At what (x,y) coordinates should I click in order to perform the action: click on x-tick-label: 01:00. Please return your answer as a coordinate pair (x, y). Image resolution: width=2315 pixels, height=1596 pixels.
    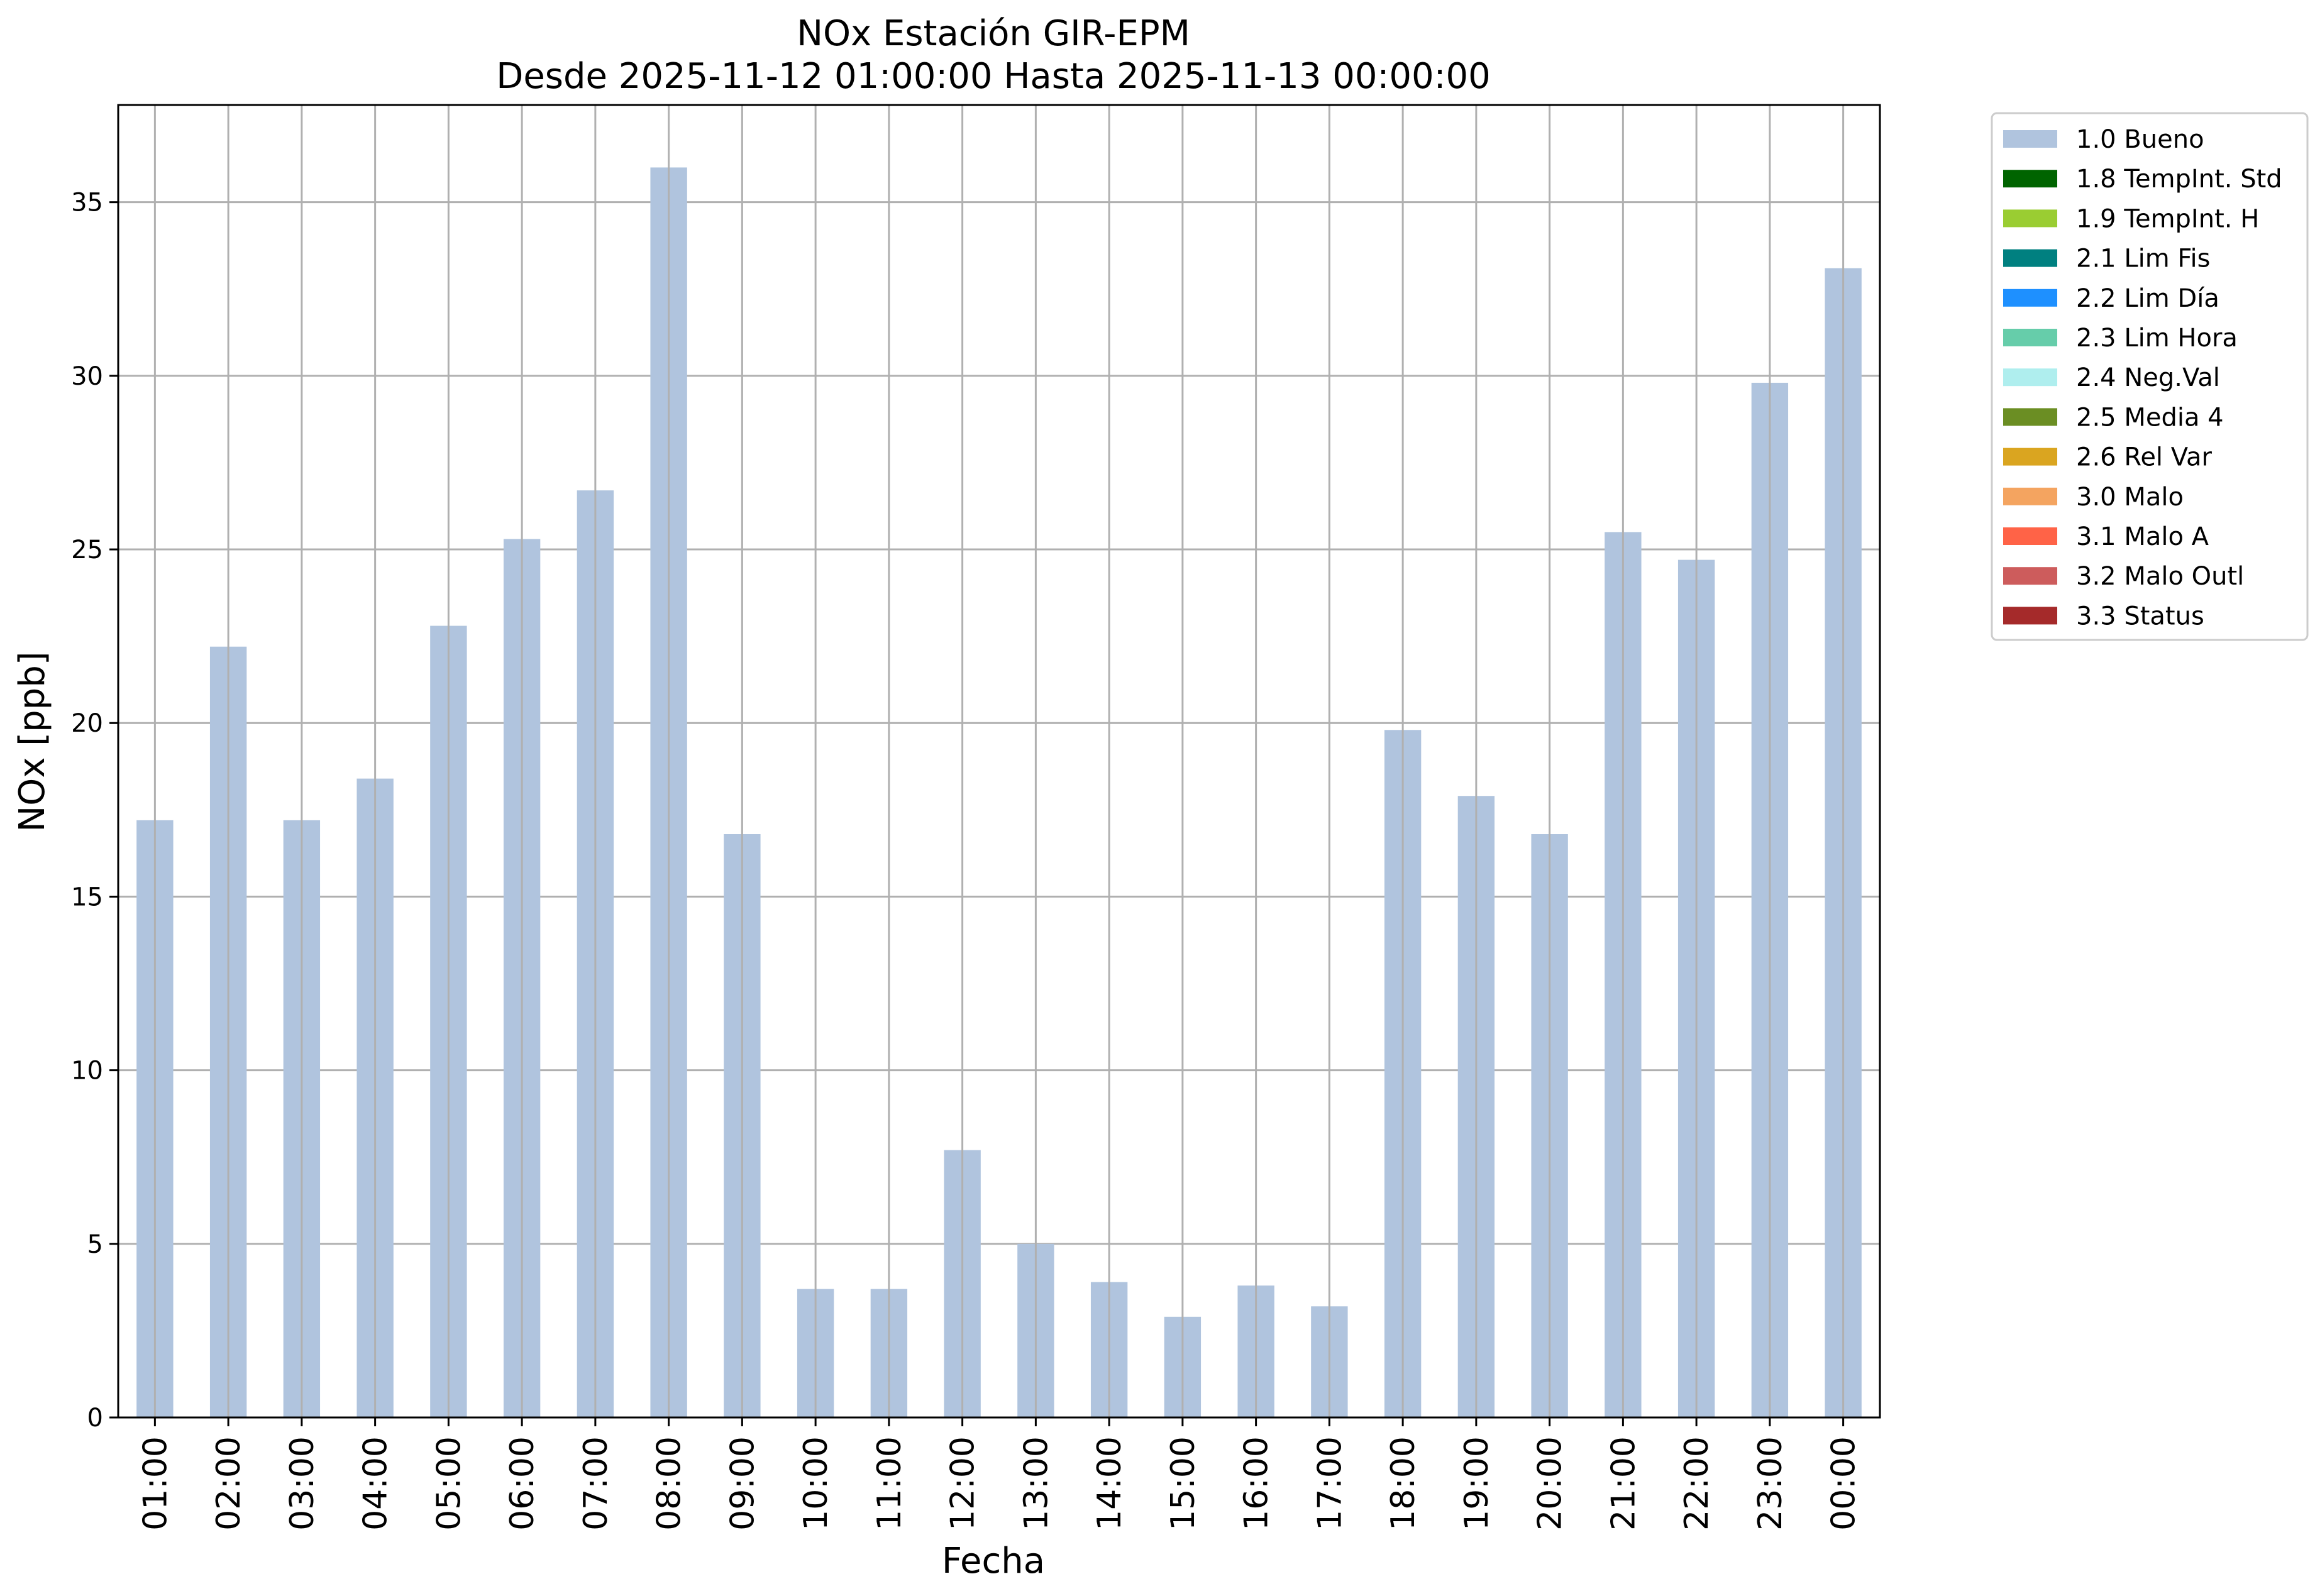
    Looking at the image, I should click on (155, 1483).